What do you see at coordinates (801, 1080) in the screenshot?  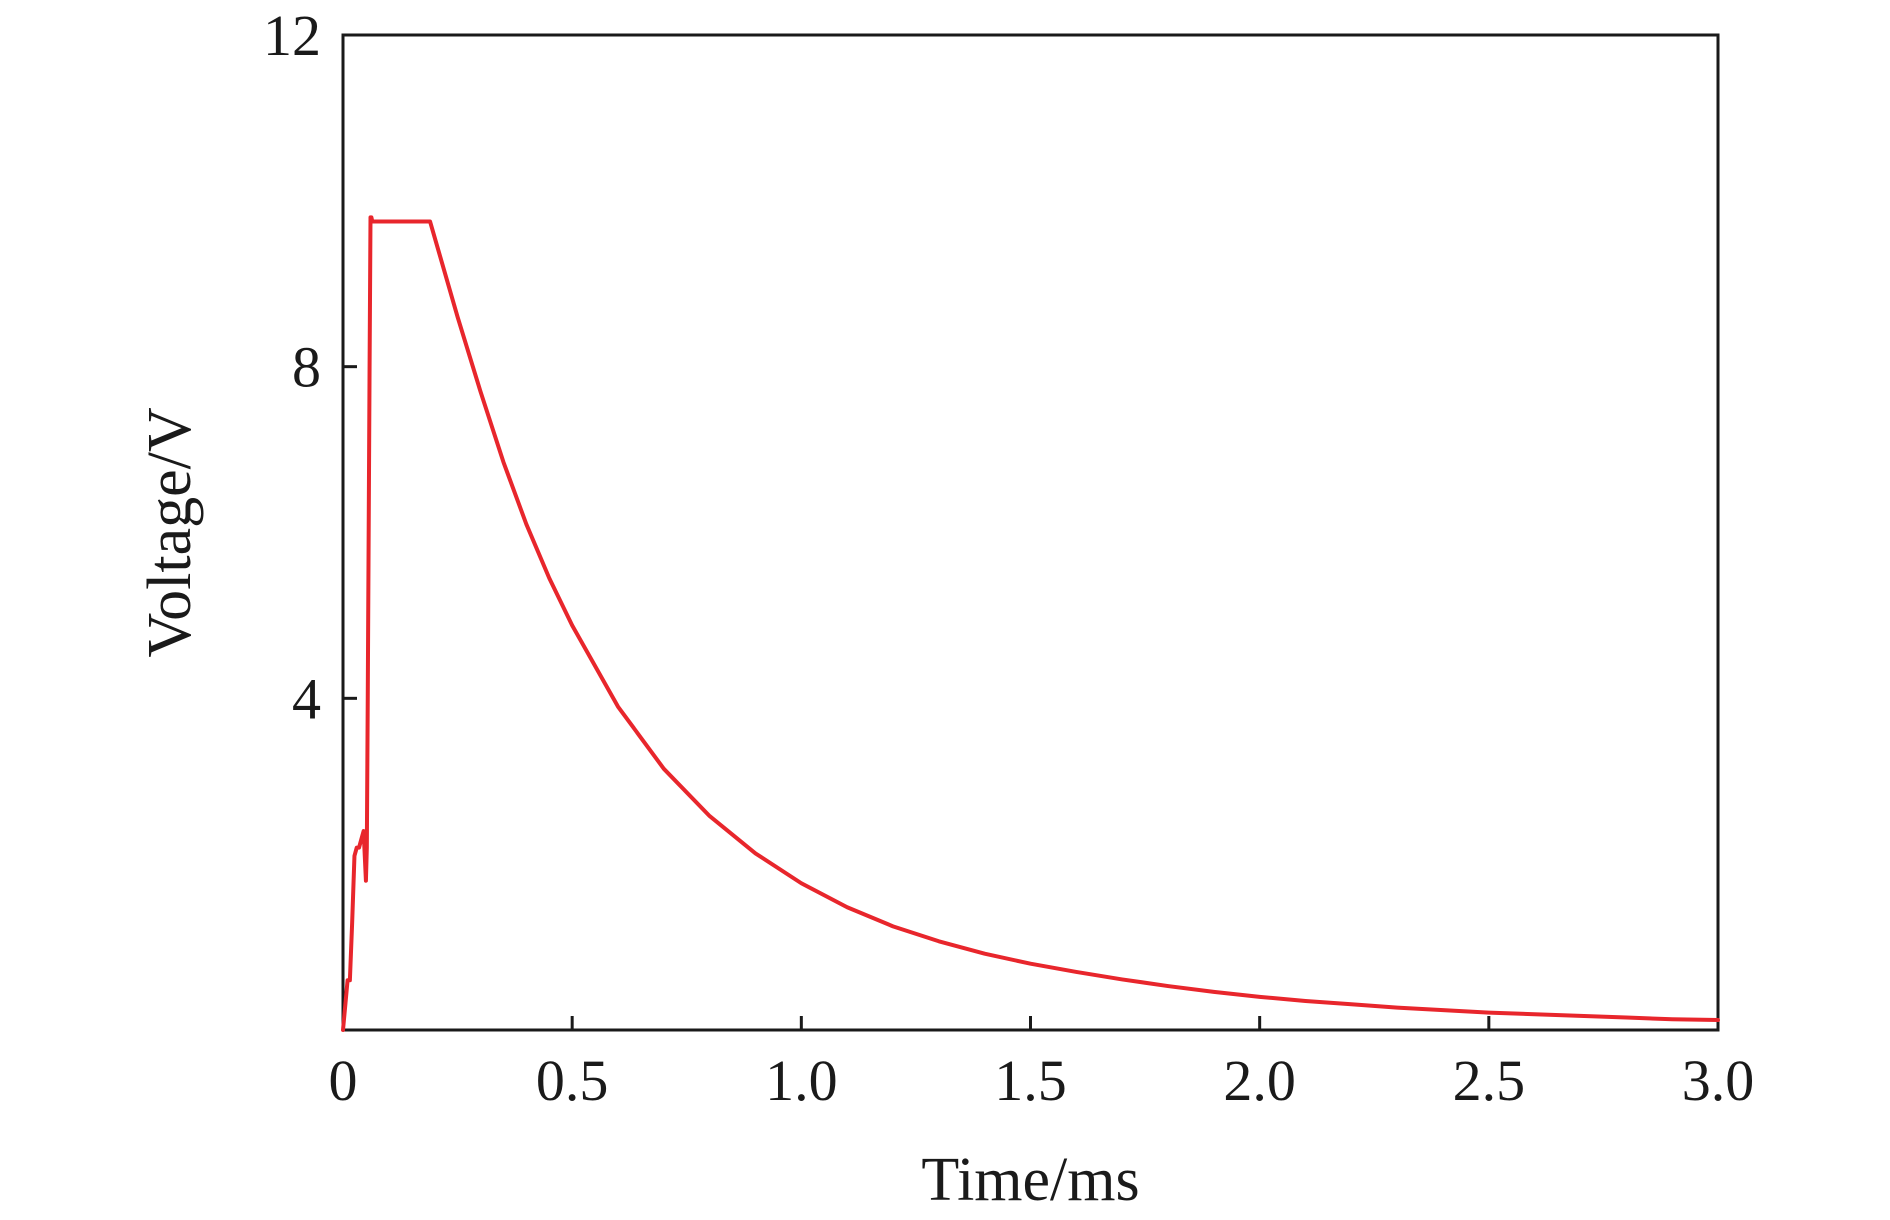 I see `x-tick-label: 1.0` at bounding box center [801, 1080].